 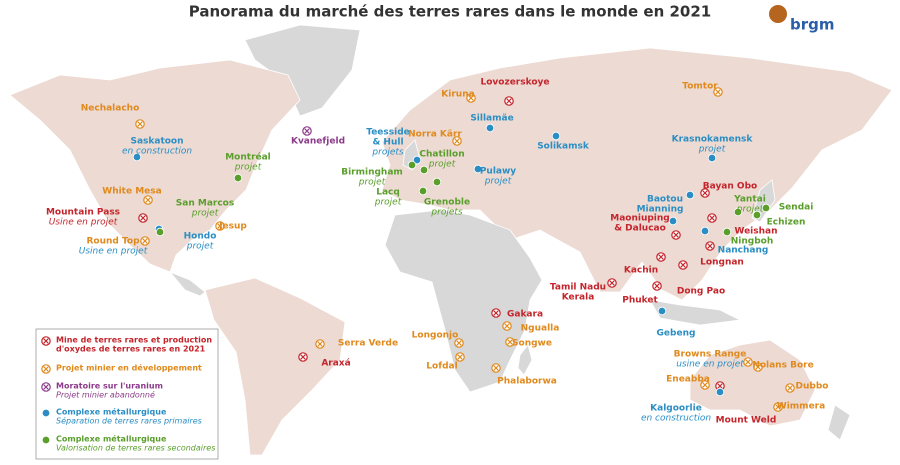 What do you see at coordinates (722, 254) in the screenshot?
I see `site: Longnan` at bounding box center [722, 254].